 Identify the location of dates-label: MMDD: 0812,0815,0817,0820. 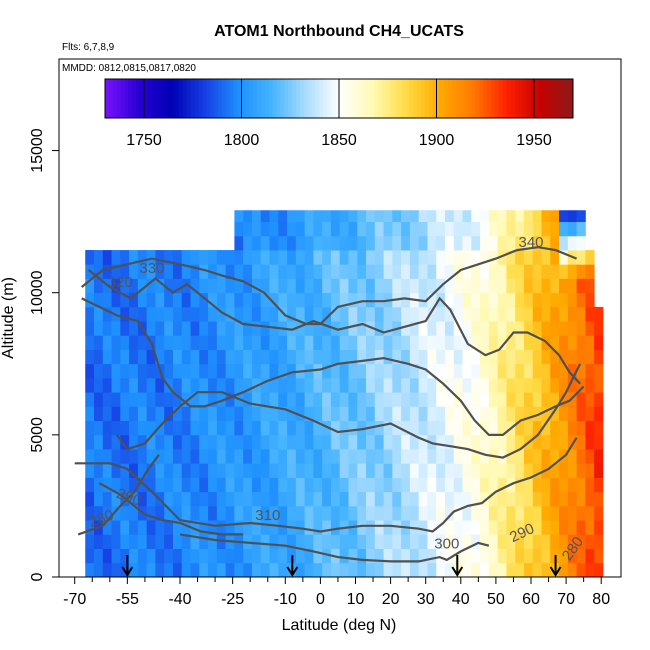
(129, 68).